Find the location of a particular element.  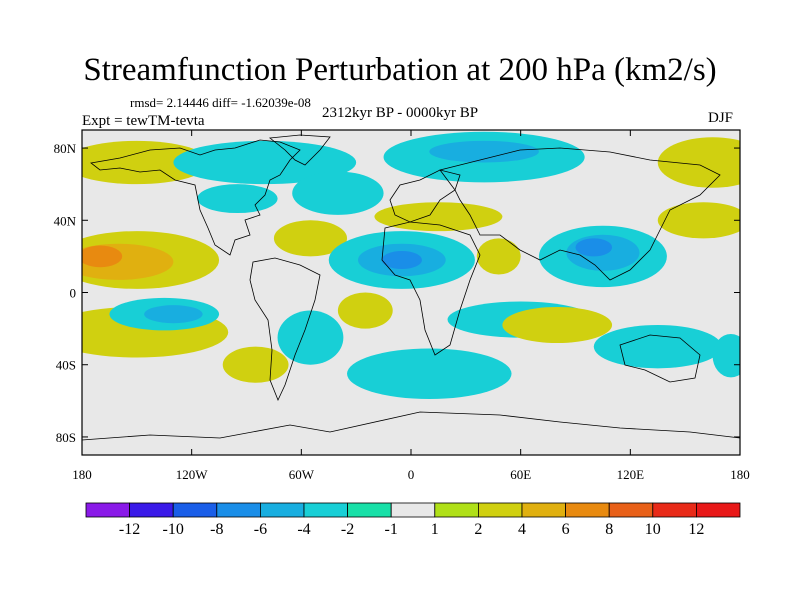

x-tick-label: 60W is located at coordinates (302, 474).